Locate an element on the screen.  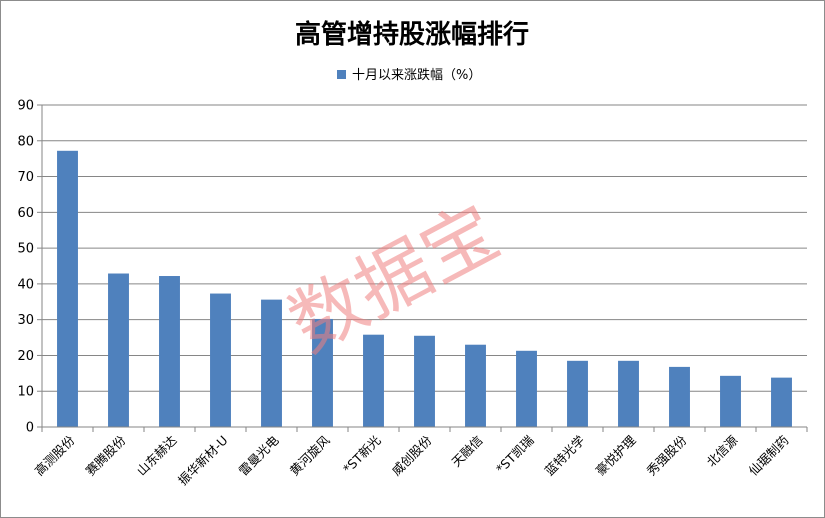
x-tick-label: *ST新光 is located at coordinates (362, 455).